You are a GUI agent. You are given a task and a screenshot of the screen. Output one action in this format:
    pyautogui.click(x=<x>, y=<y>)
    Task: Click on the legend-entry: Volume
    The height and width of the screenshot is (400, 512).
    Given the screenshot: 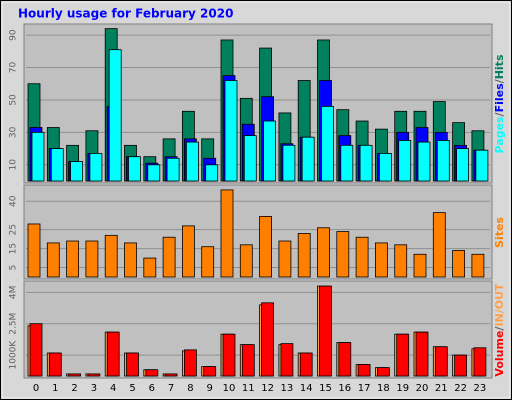 What is the action you would take?
    pyautogui.click(x=499, y=354)
    